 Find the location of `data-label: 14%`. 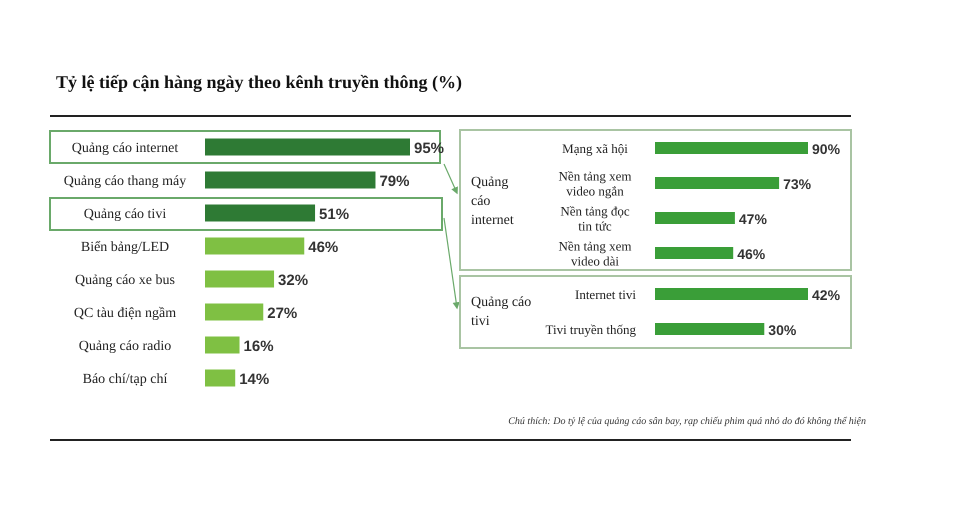

data-label: 14% is located at coordinates (254, 379).